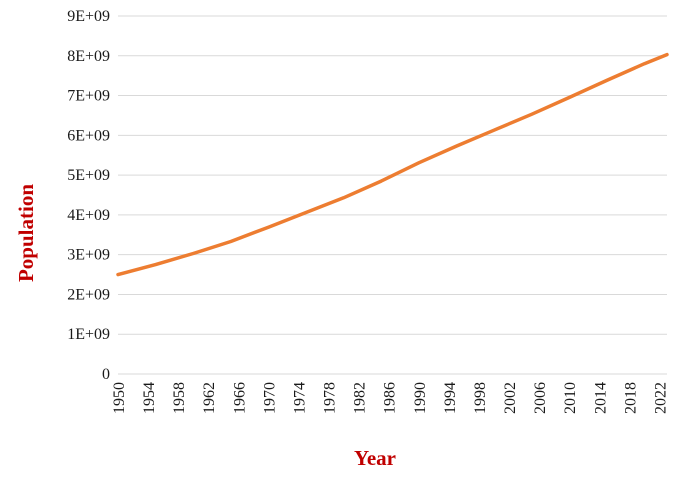 The image size is (685, 477). What do you see at coordinates (330, 398) in the screenshot?
I see `x-tick-label: 1978` at bounding box center [330, 398].